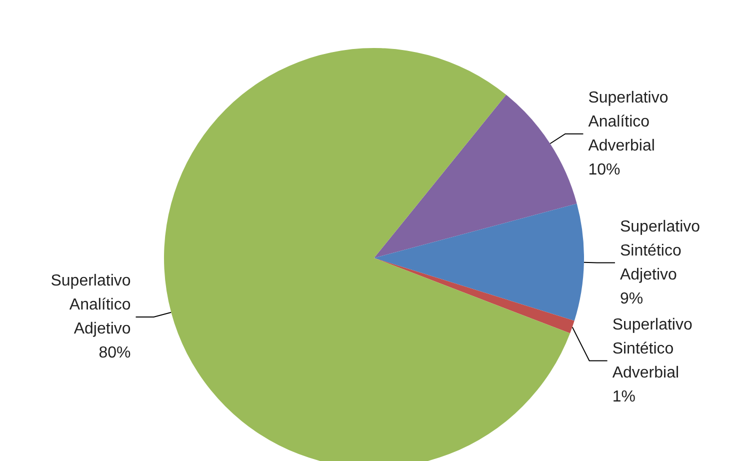 The image size is (747, 461). What do you see at coordinates (660, 251) in the screenshot?
I see `slice-label: Superlativo Sintético Adjetivo` at bounding box center [660, 251].